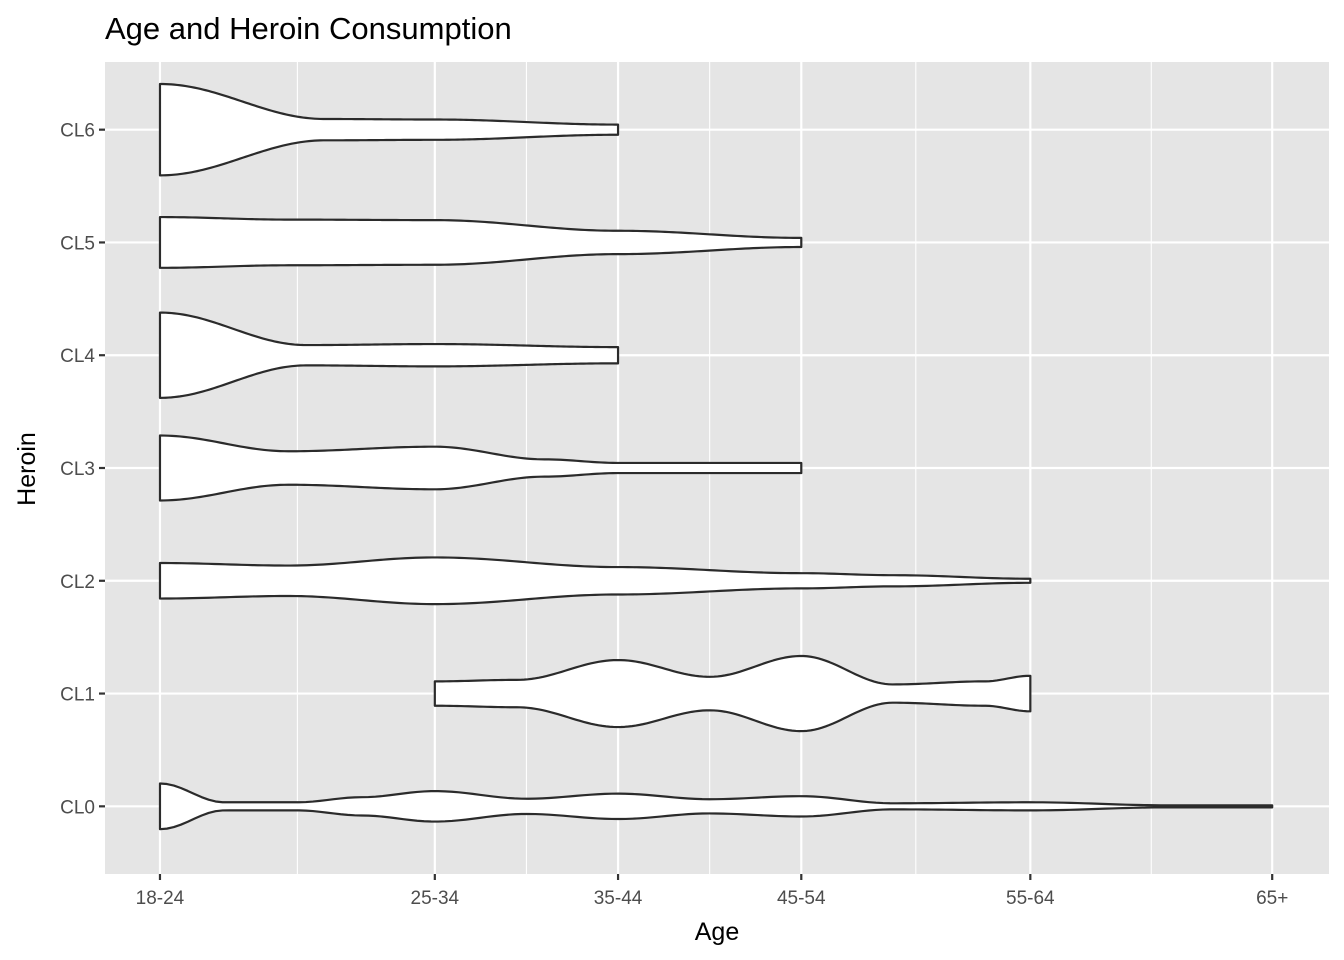 The width and height of the screenshot is (1344, 960). Describe the element at coordinates (618, 898) in the screenshot. I see `x-tick-label: 35-44` at that location.